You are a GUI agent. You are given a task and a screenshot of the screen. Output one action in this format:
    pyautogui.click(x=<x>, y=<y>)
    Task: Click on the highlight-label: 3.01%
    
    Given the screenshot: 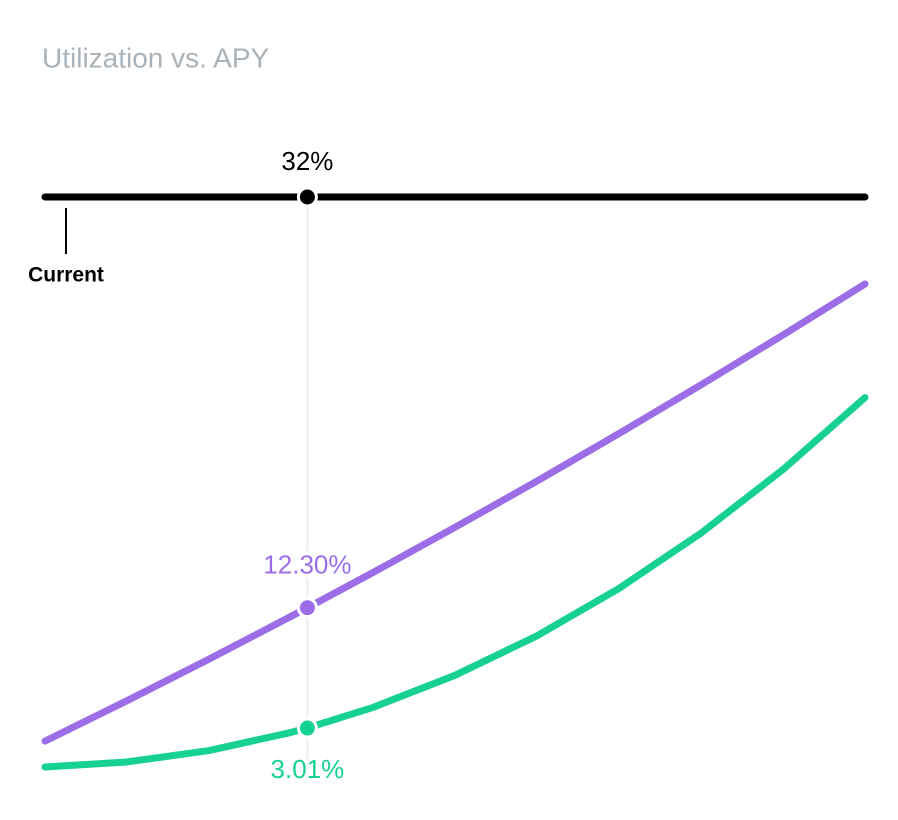 What is the action you would take?
    pyautogui.click(x=308, y=769)
    